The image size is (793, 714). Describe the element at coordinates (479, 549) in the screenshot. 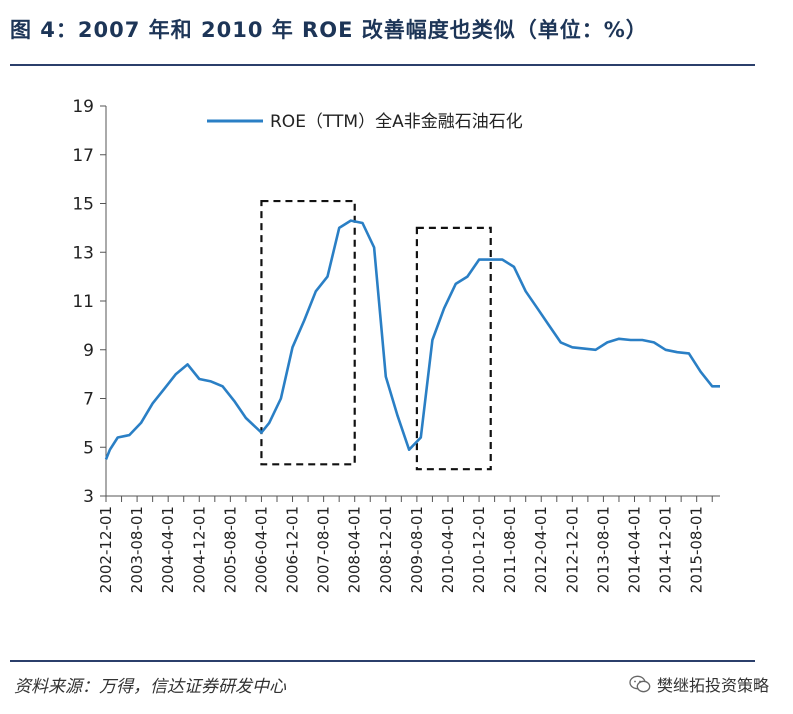

I see `x-tick-label: 2010-12-01` at that location.